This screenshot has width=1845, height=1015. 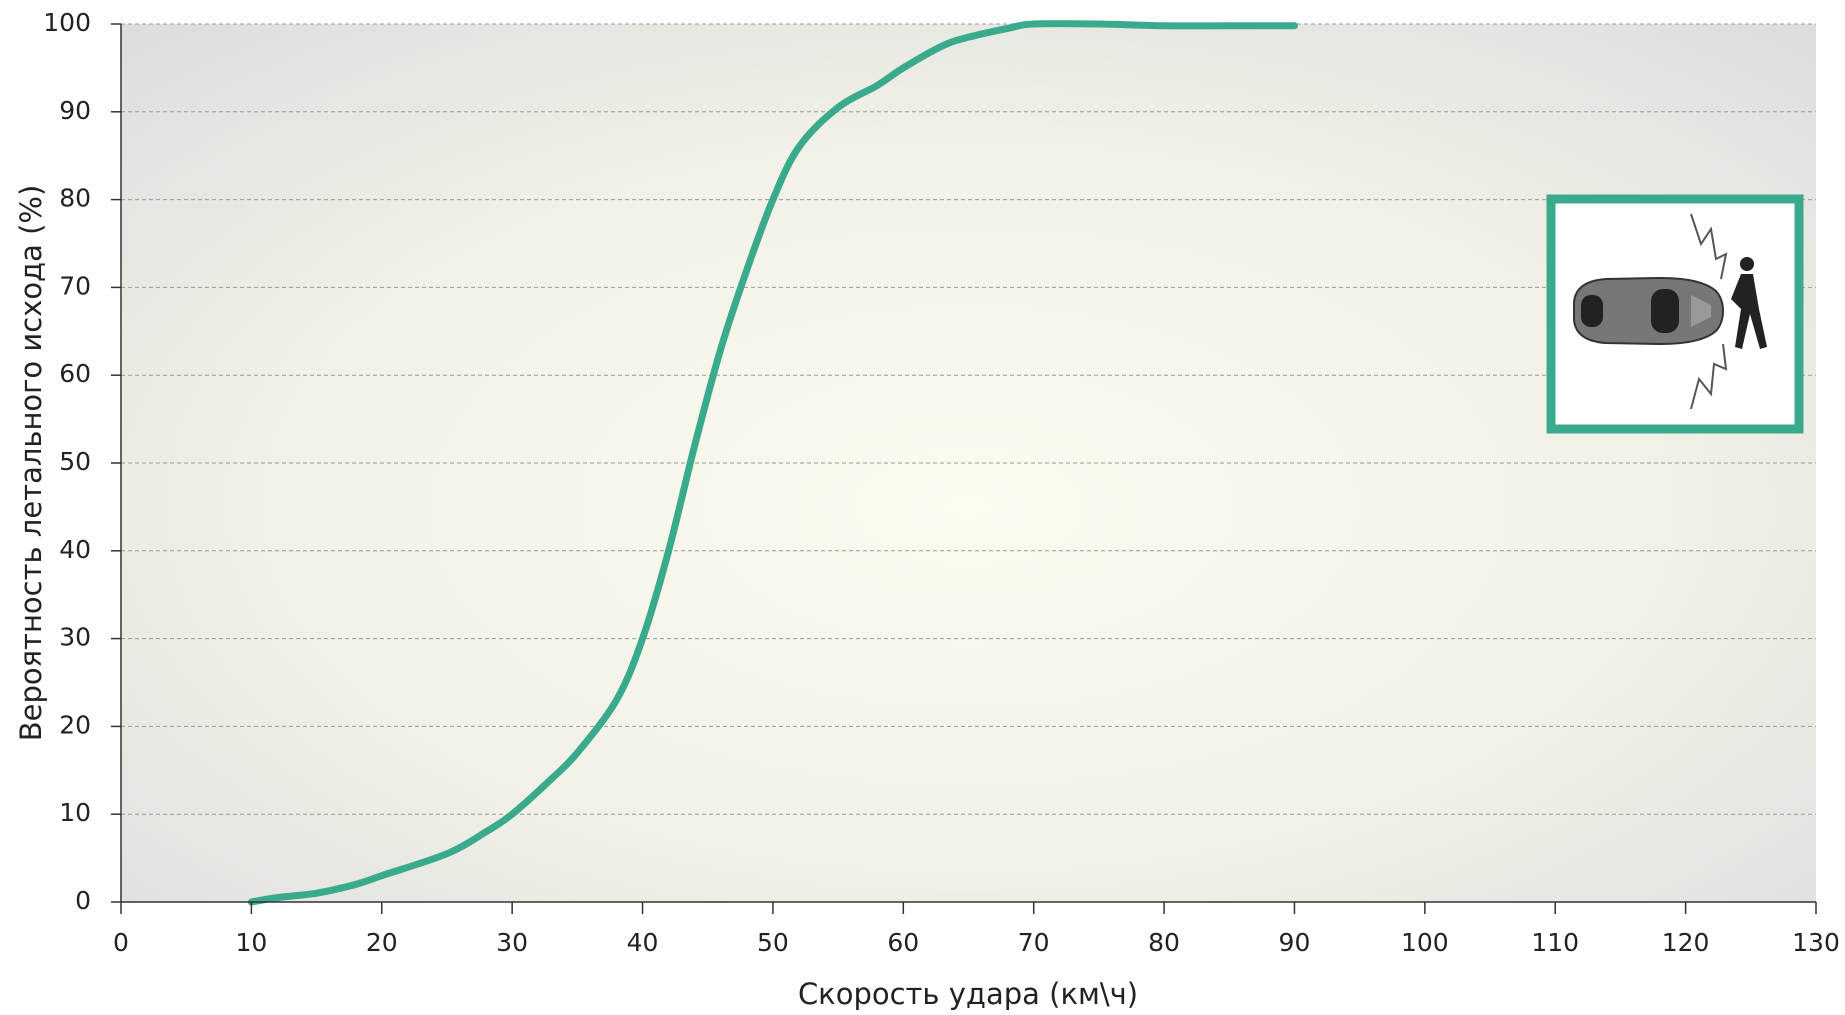 What do you see at coordinates (1816, 942) in the screenshot?
I see `x-tick-label: 130` at bounding box center [1816, 942].